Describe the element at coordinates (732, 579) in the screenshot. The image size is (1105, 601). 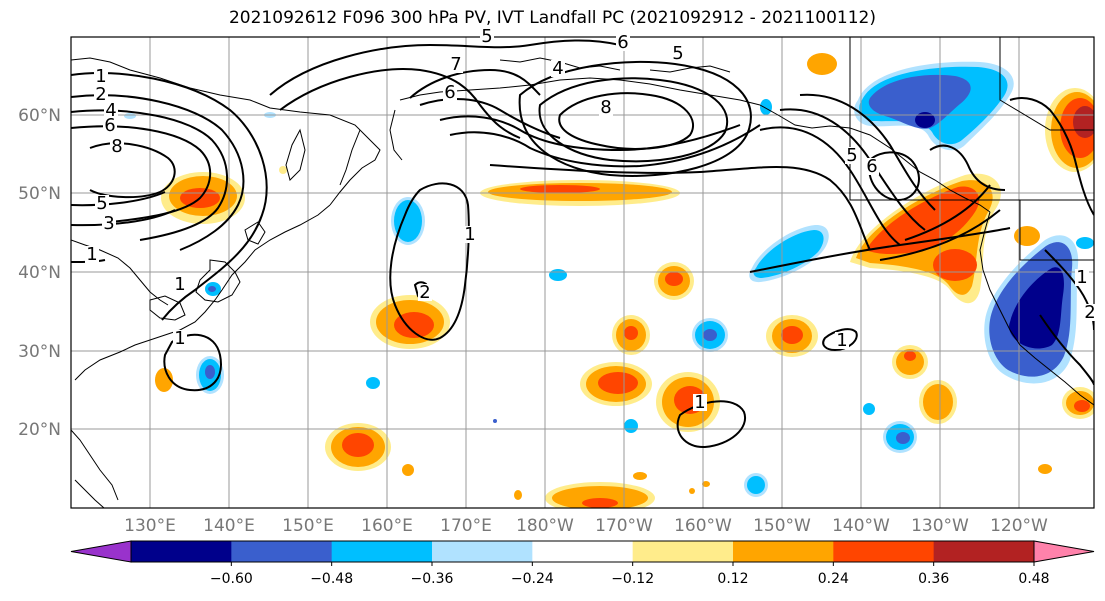
I see `colorbar-tick-label: 0.12` at that location.